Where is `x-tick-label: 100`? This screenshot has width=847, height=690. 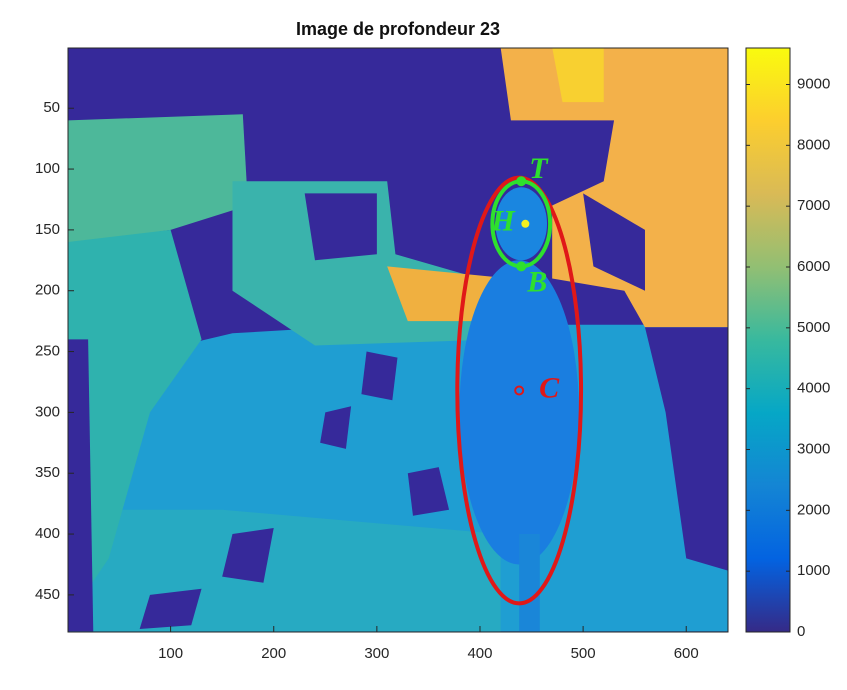 x-tick-label: 100 is located at coordinates (170, 653).